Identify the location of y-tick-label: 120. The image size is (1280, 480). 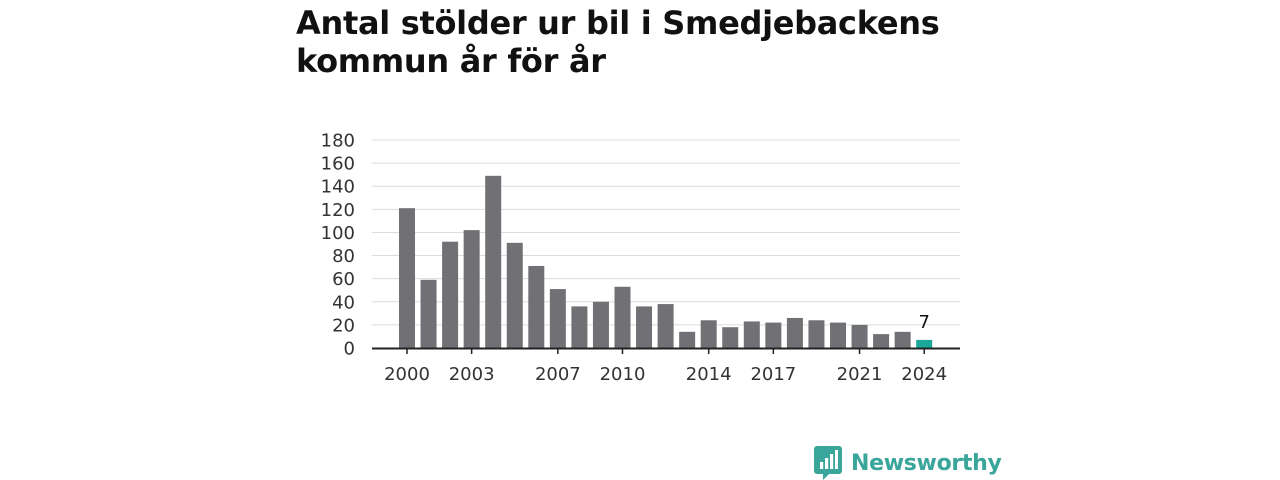
(338, 210).